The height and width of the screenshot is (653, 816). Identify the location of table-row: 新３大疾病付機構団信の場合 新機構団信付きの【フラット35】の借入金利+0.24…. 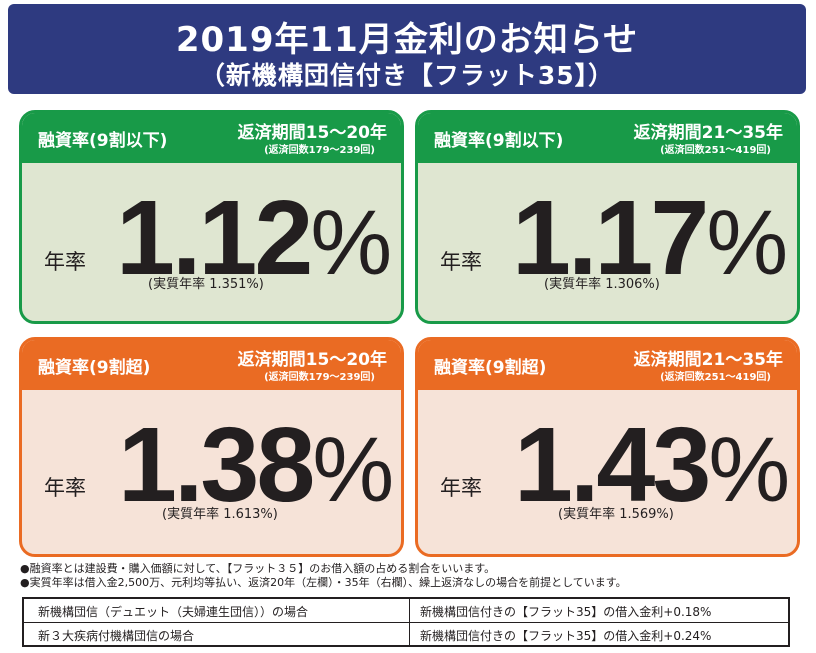
(406, 634).